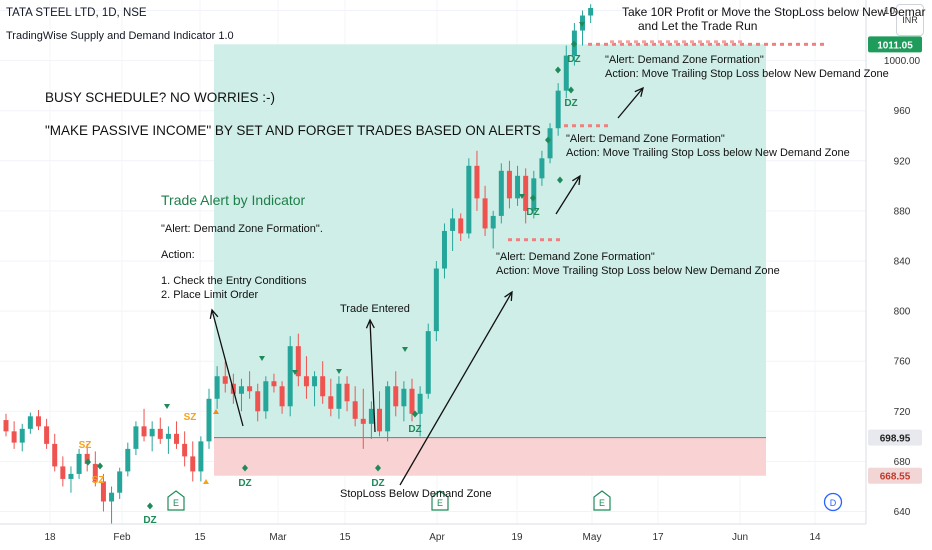 This screenshot has height=550, width=932. I want to click on trade-alert-line1: "Alert: Demand Zone Formation"., so click(242, 229).